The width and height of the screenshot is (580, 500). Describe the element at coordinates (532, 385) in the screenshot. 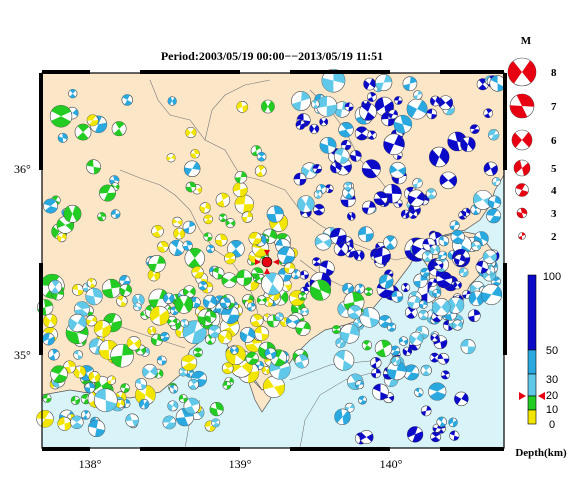

I see `colorbar-mid-shallow` at that location.